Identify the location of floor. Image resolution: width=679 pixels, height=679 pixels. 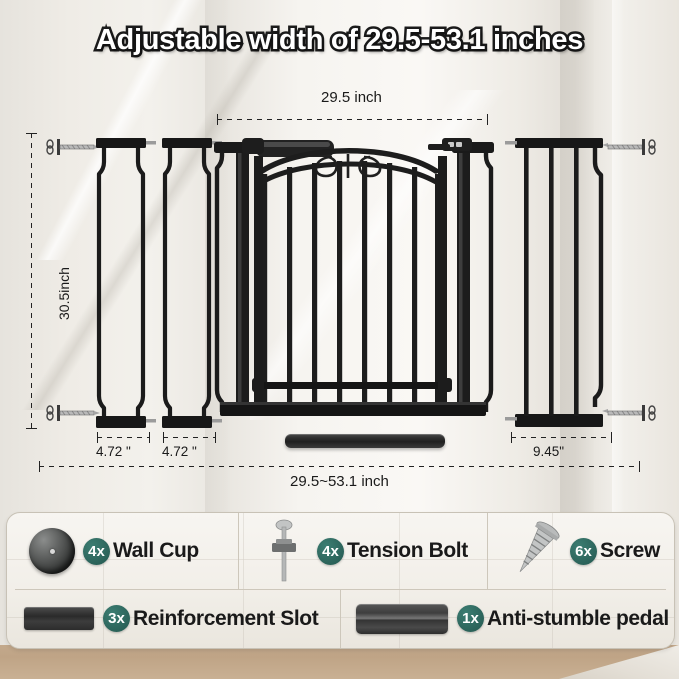
(339, 662).